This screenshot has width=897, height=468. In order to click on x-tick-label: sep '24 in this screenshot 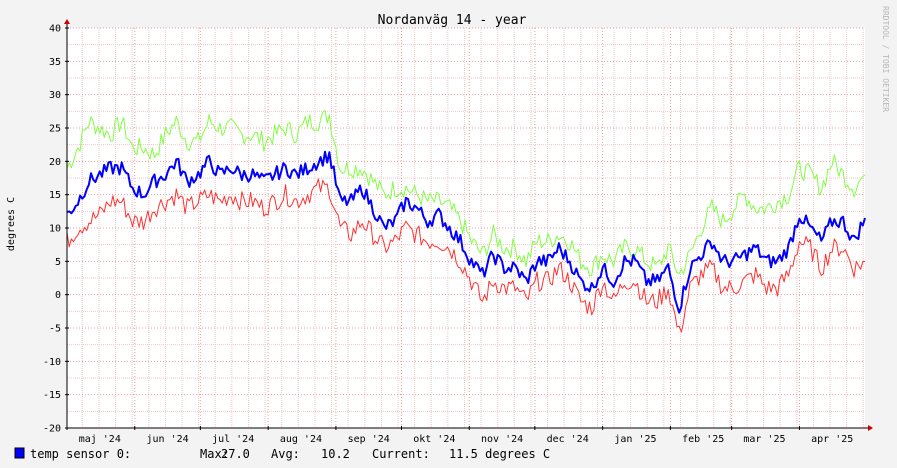, I will do `click(369, 439)`.